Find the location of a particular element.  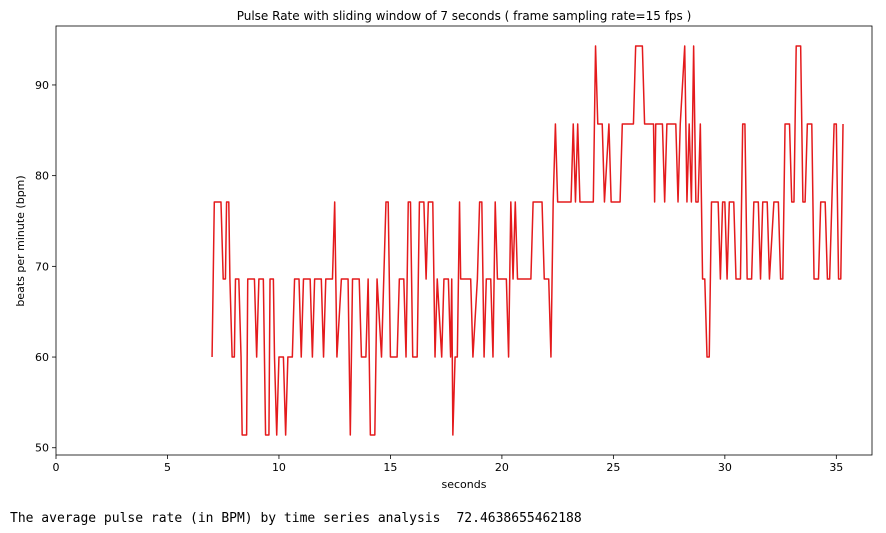

x-tick-label: 25 is located at coordinates (613, 467).